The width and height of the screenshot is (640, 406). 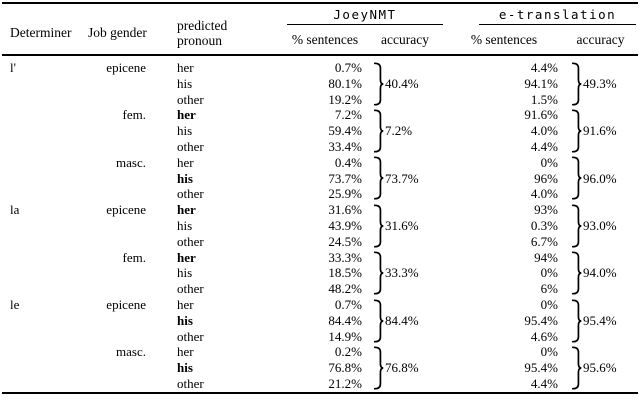 What do you see at coordinates (345, 289) in the screenshot?
I see `joey-pct-cell: 48.2%` at bounding box center [345, 289].